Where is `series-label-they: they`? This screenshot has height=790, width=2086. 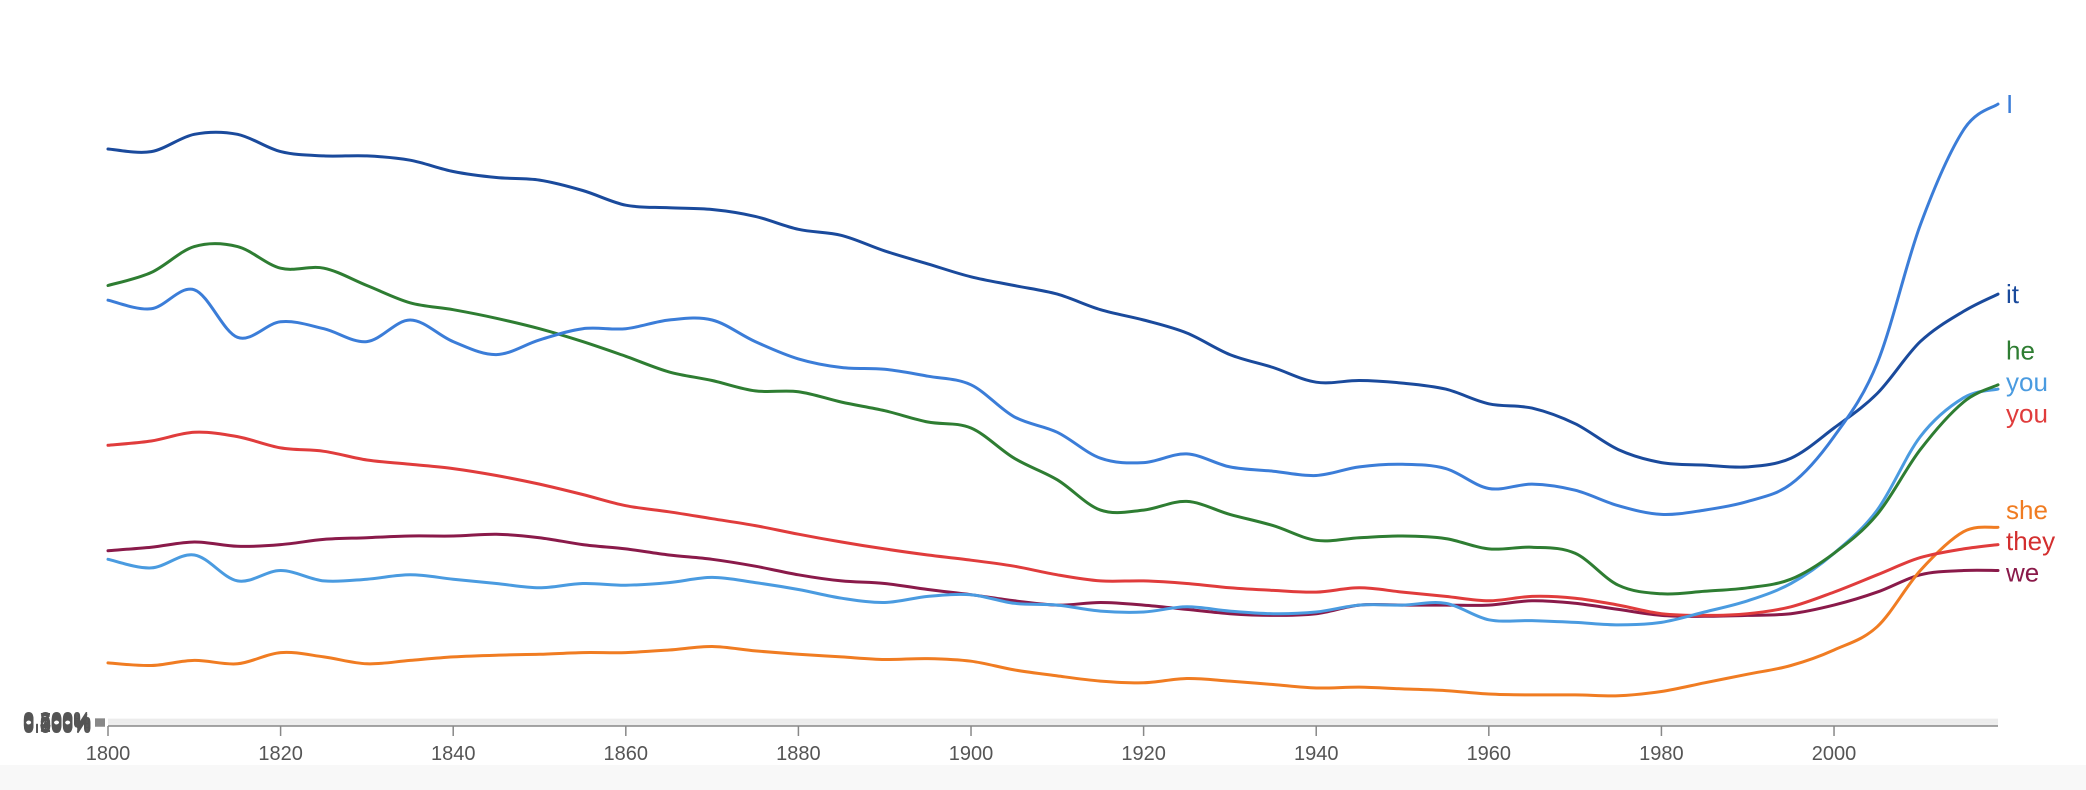 series-label-they: they is located at coordinates (2030, 541).